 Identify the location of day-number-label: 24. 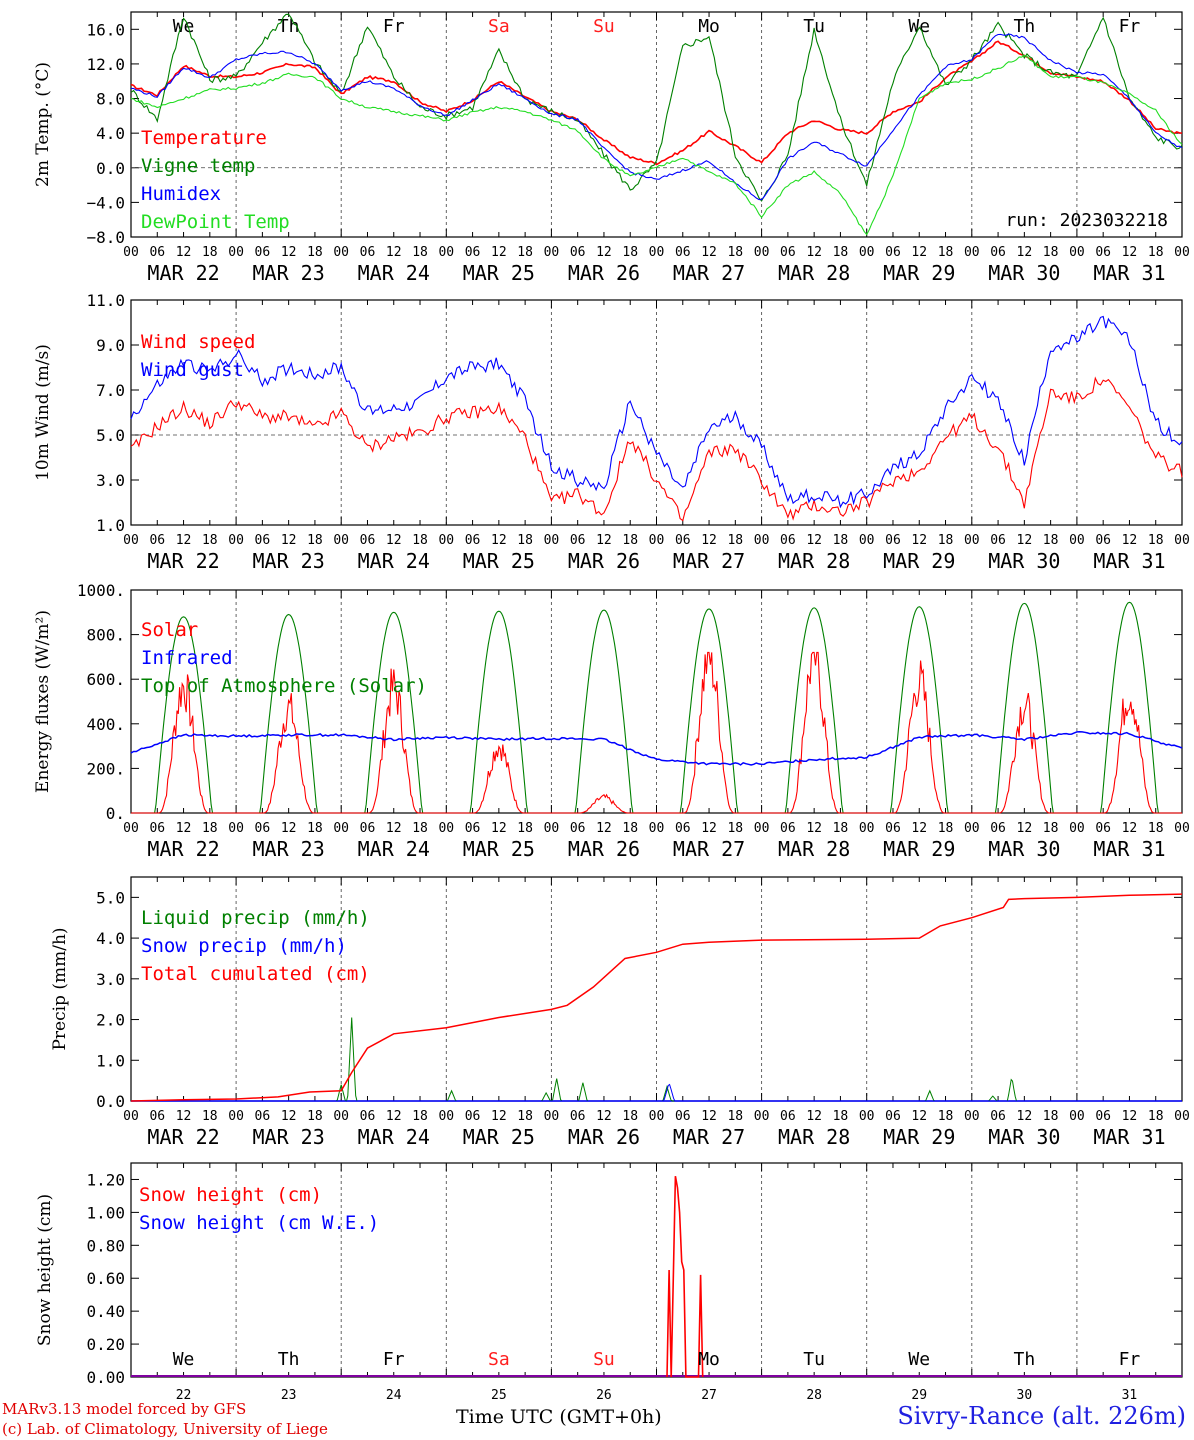
(394, 1395).